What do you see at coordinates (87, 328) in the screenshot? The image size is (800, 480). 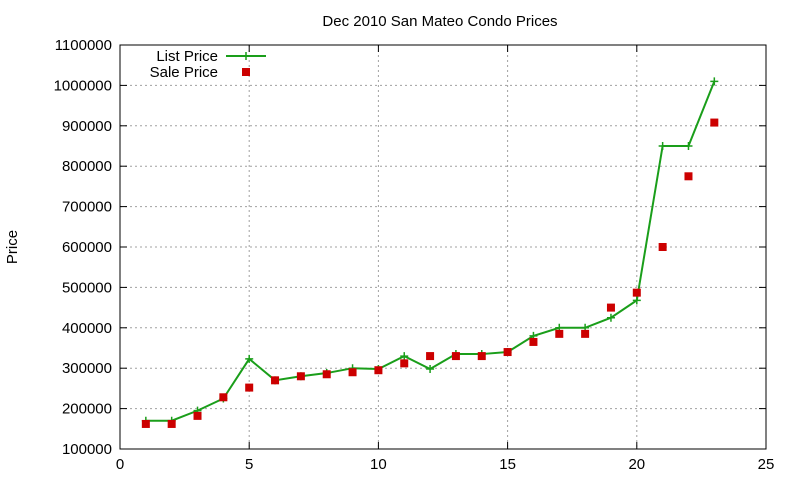 I see `y-tick-label: 400000` at bounding box center [87, 328].